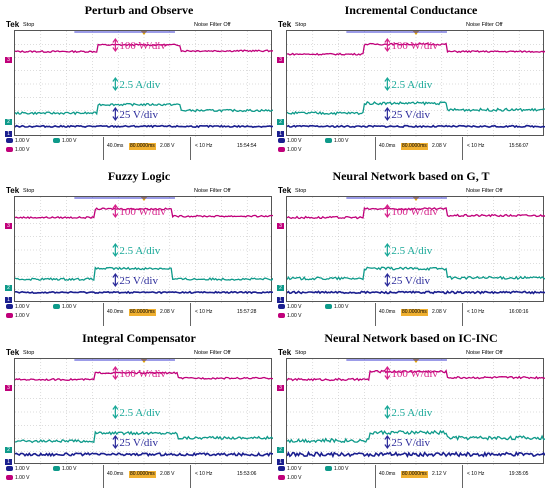 The height and width of the screenshot is (490, 550). Describe the element at coordinates (410, 443) in the screenshot. I see `voltage-scale-label: 25 V/div` at that location.